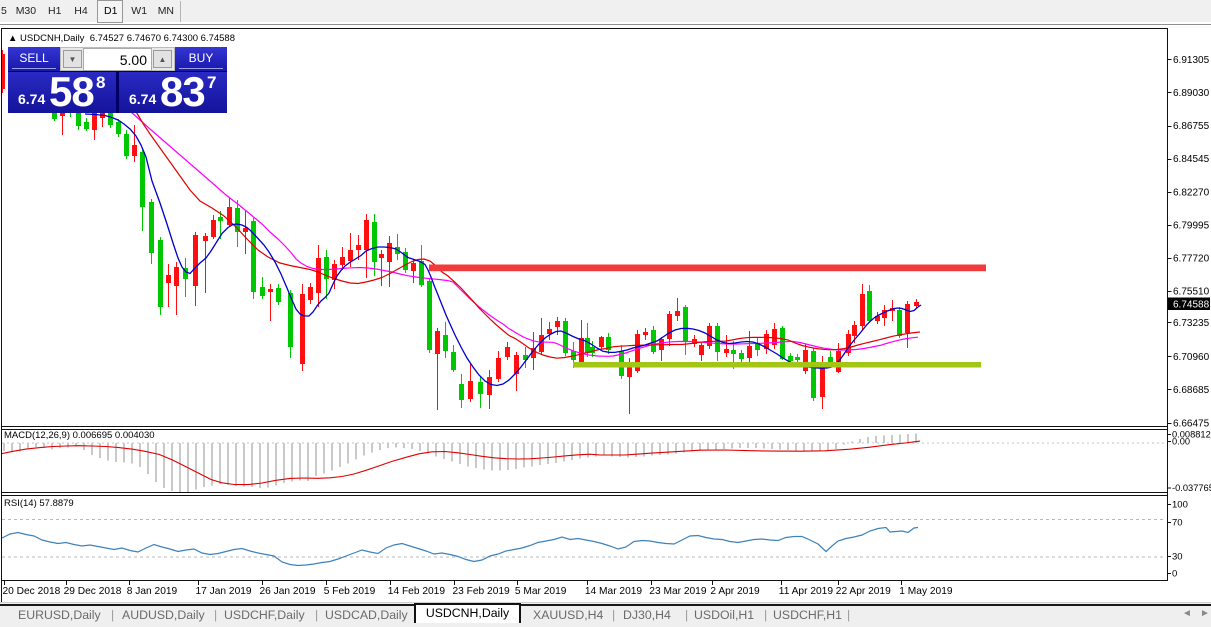 The width and height of the screenshot is (1211, 627). Describe the element at coordinates (350, 591) in the screenshot. I see `svg-text: 5 Feb 2019` at that location.